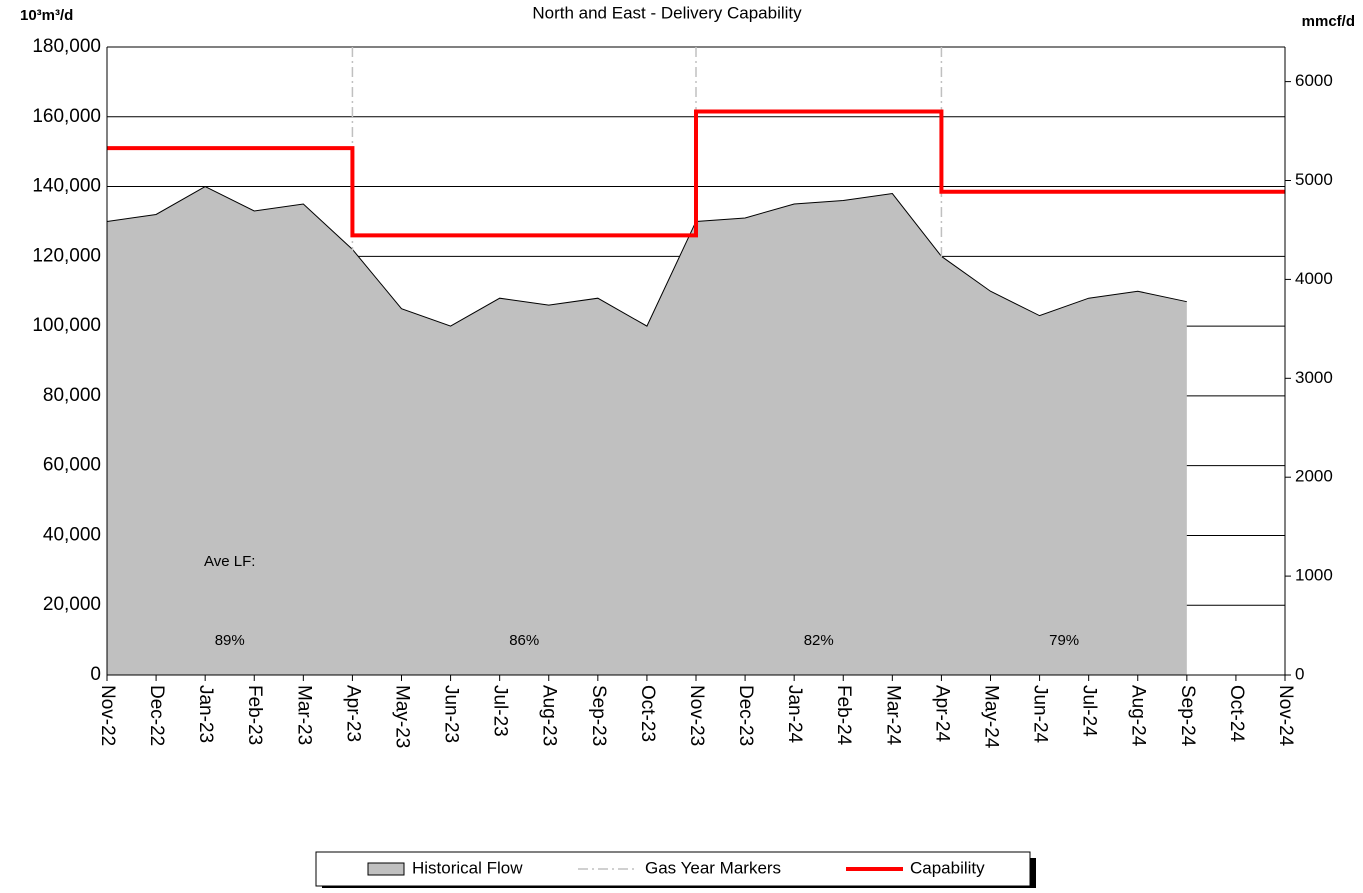 This screenshot has width=1363, height=893. I want to click on x-tick-label: Jan-23, so click(205, 714).